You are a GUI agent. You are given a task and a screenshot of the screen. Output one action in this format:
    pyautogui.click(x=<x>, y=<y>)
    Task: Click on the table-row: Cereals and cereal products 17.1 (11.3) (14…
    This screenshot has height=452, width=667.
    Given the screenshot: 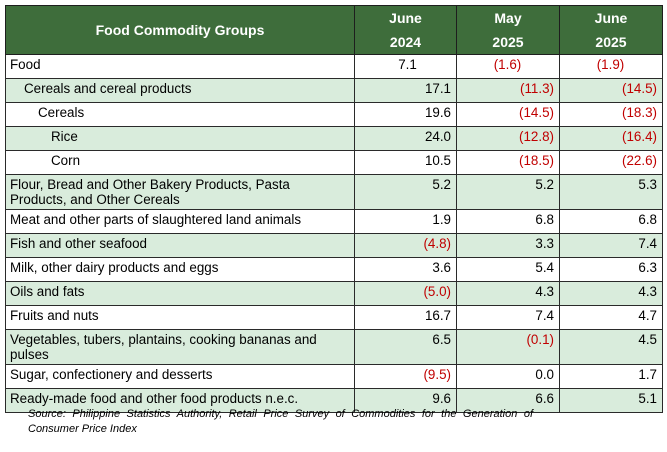 What is the action you would take?
    pyautogui.click(x=334, y=90)
    